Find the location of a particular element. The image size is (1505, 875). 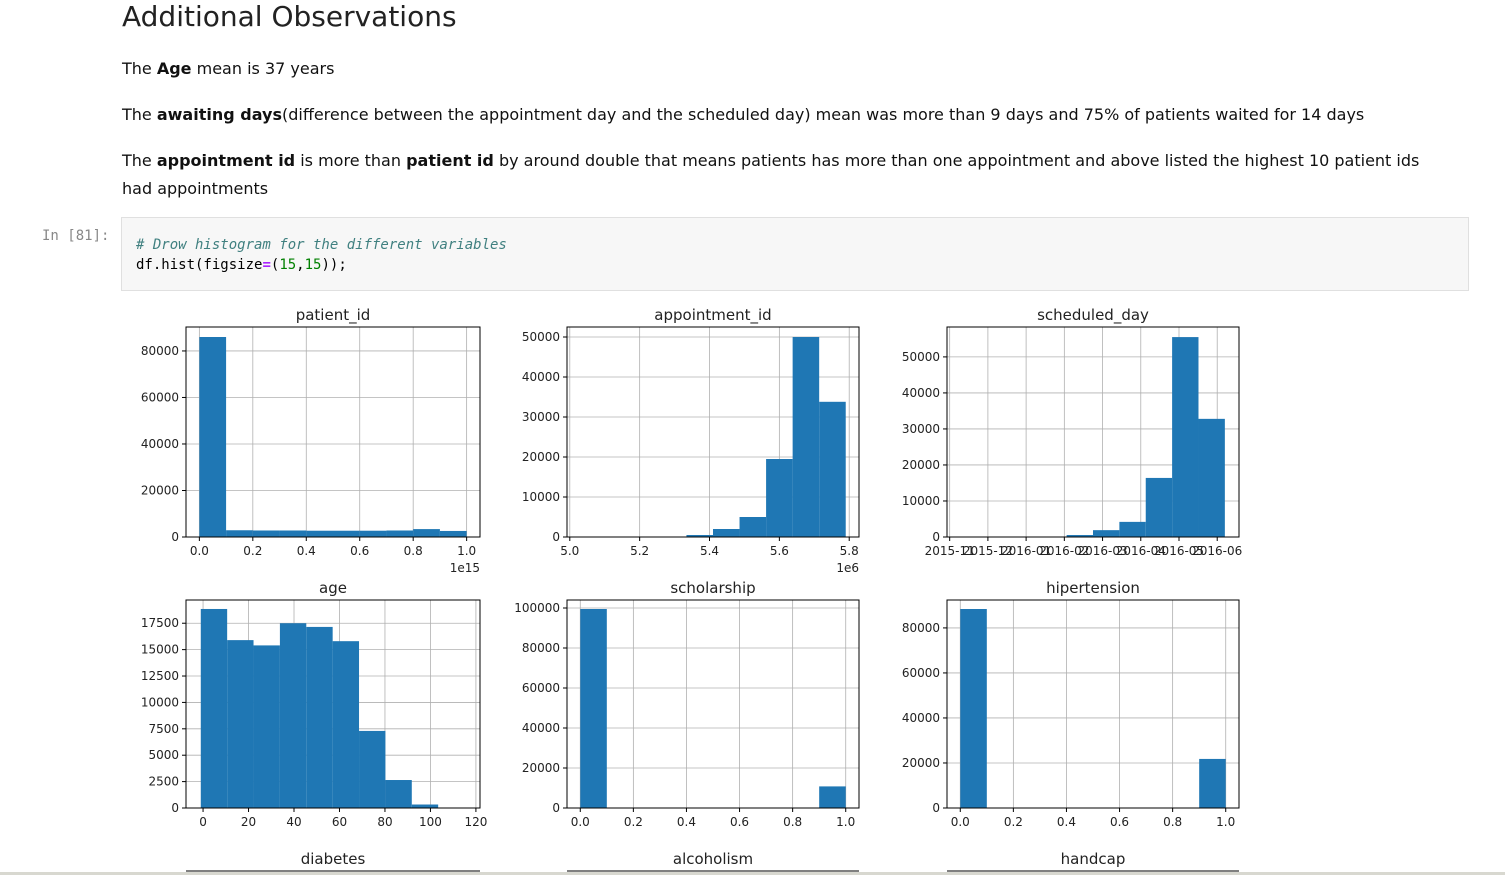

scrollbar is located at coordinates (752, 873).